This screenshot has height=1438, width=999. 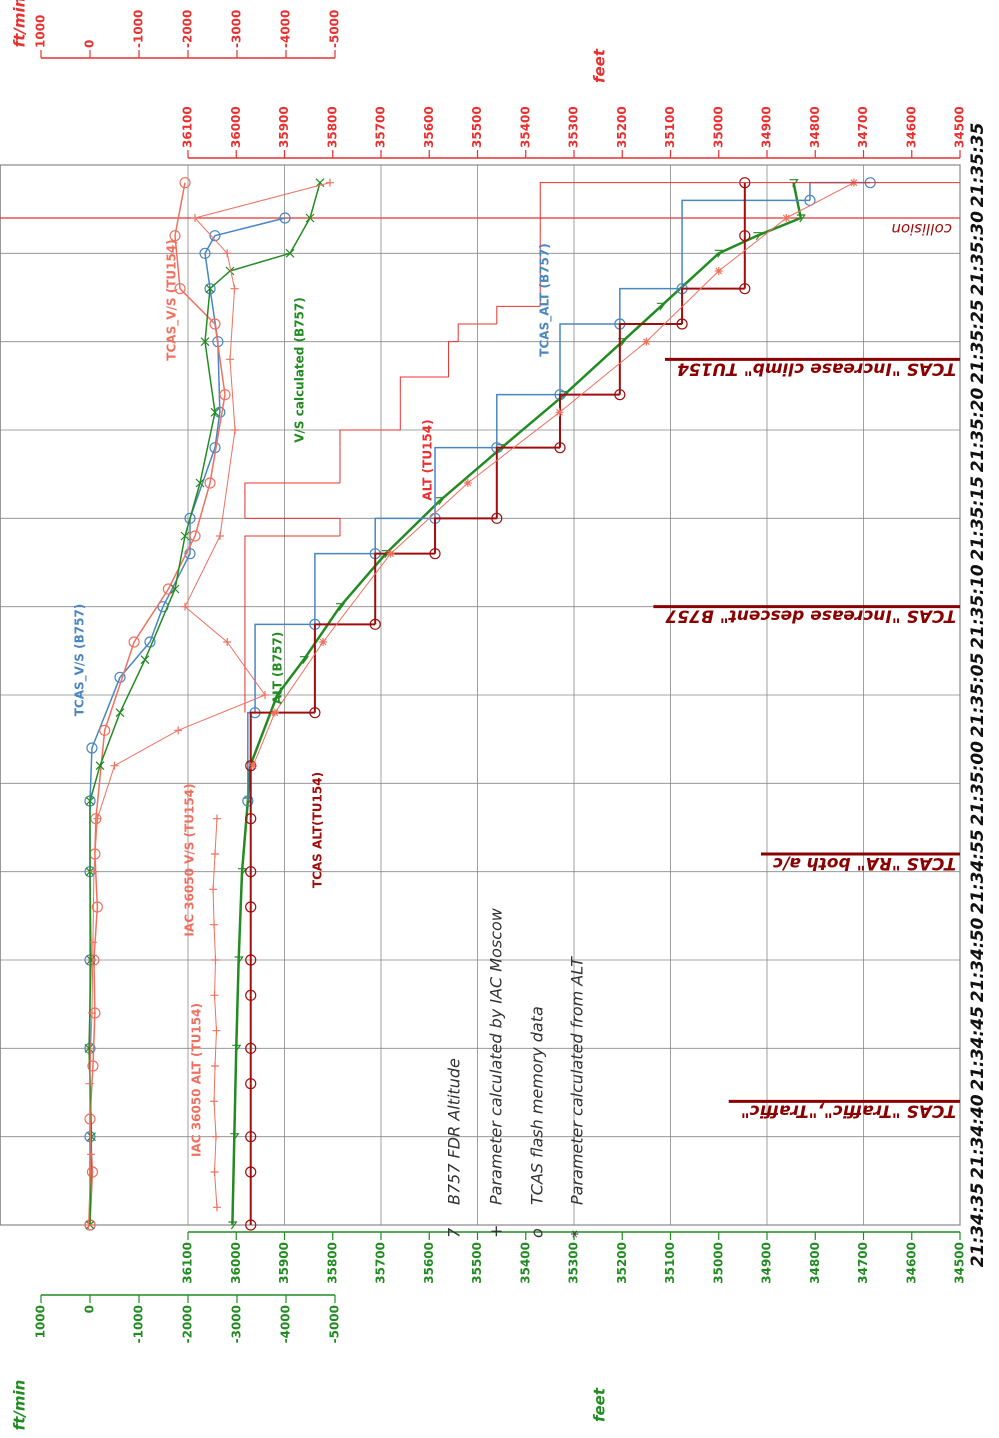 I want to click on line, so click(x=215, y=1013).